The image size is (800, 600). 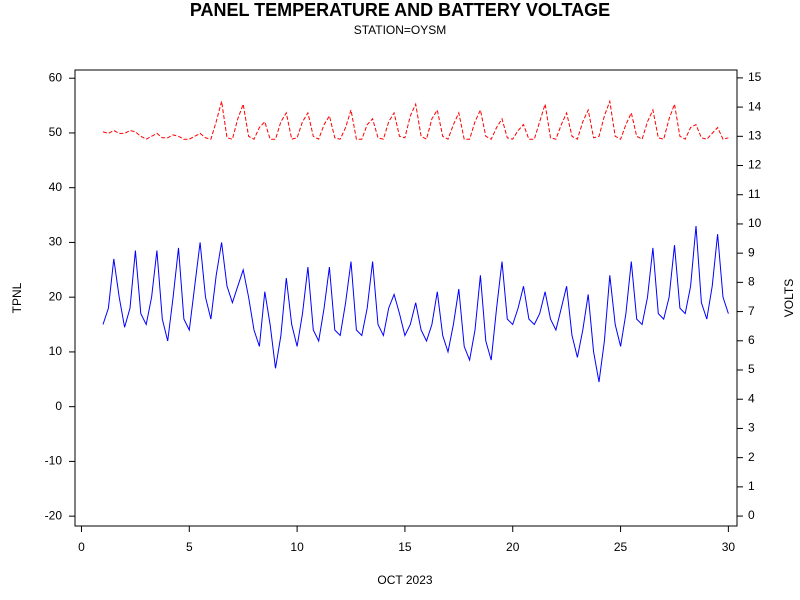 I want to click on x-tick-label: 0, so click(x=81, y=547).